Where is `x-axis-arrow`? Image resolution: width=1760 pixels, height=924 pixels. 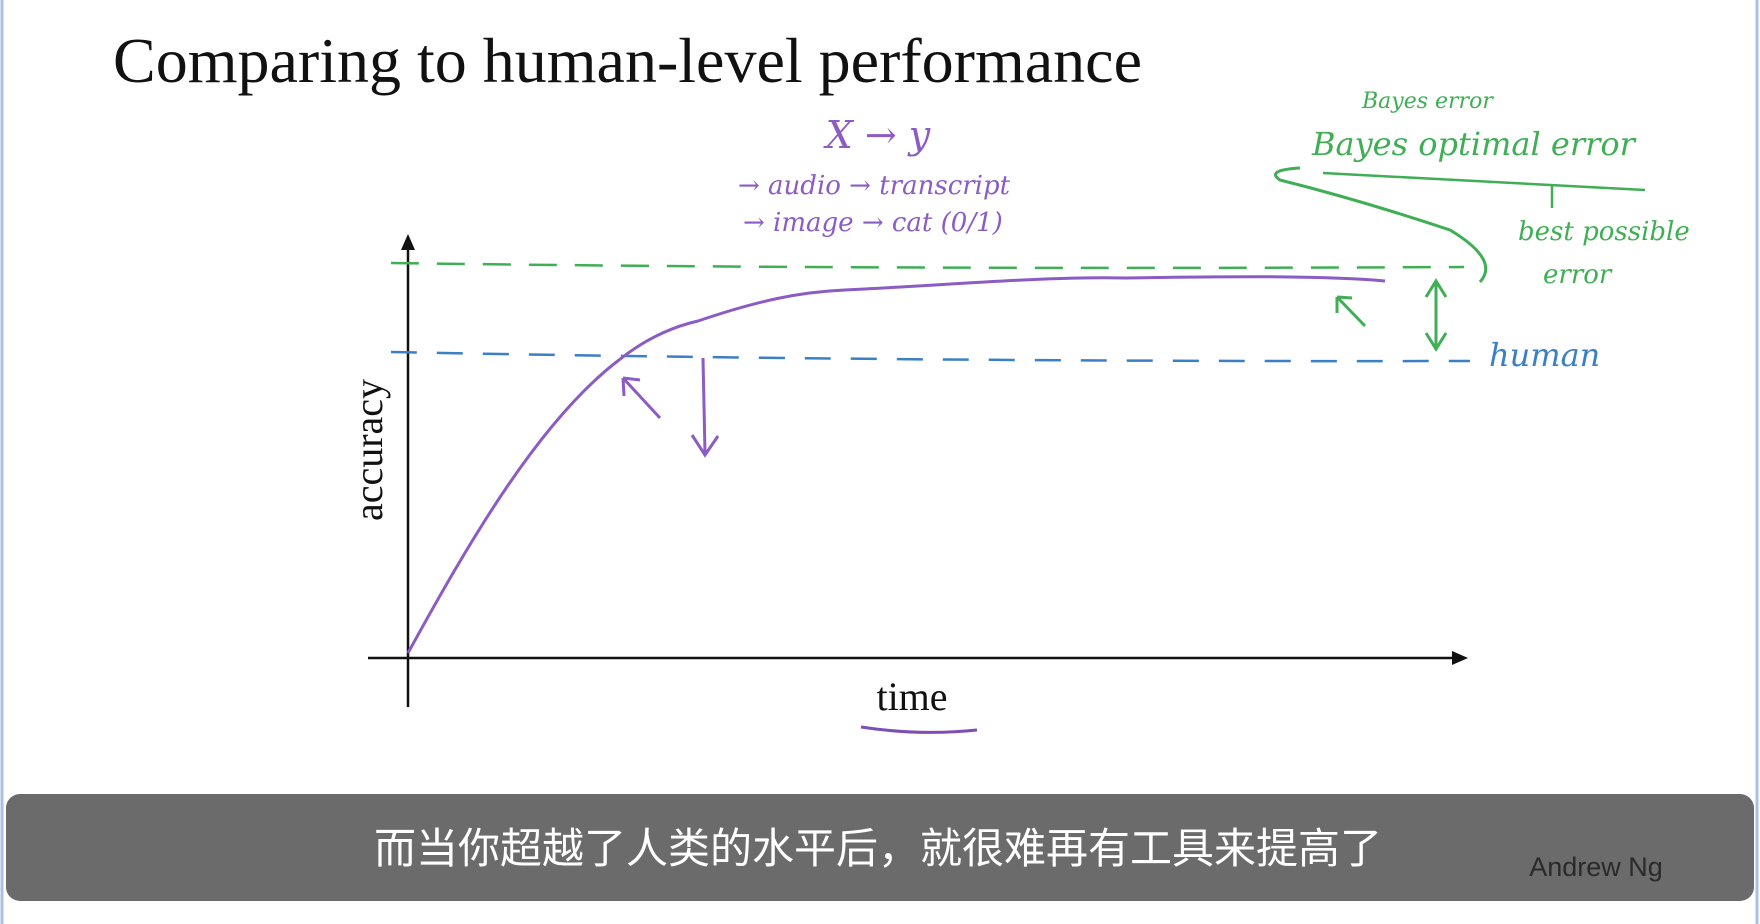
x-axis-arrow is located at coordinates (1460, 658).